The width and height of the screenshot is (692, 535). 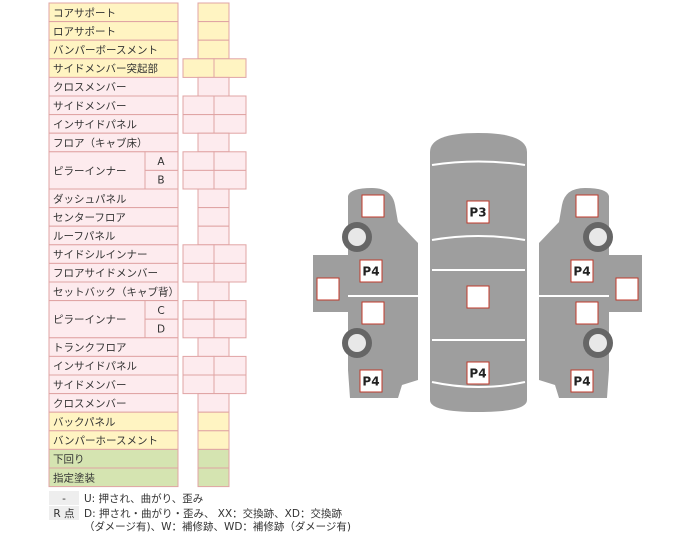 I want to click on legend-text: D: 押され・曲がり・歪み、 XX：交換跡、XD：交換跡, so click(x=213, y=513).